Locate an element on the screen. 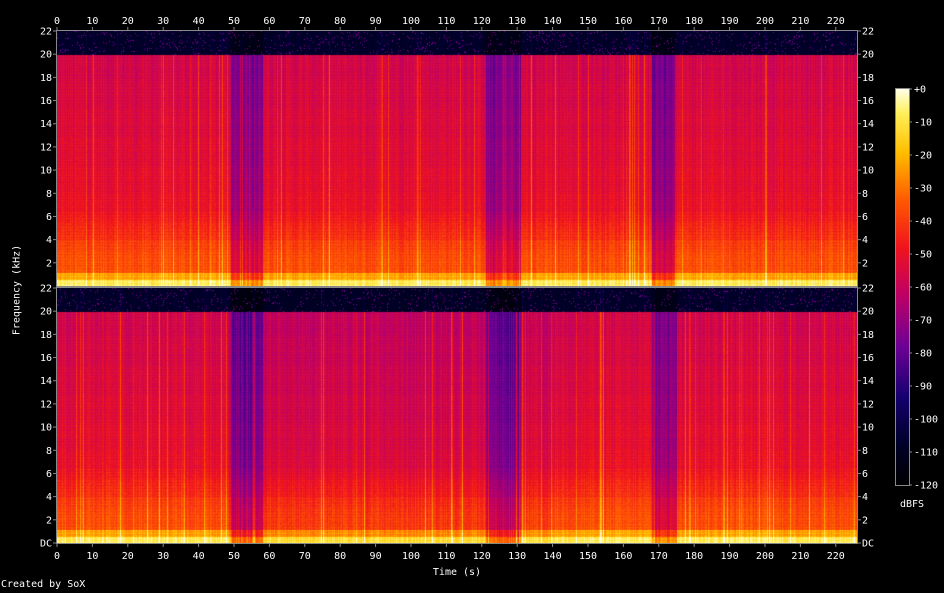  x-tick-label-top: 140 is located at coordinates (553, 21).